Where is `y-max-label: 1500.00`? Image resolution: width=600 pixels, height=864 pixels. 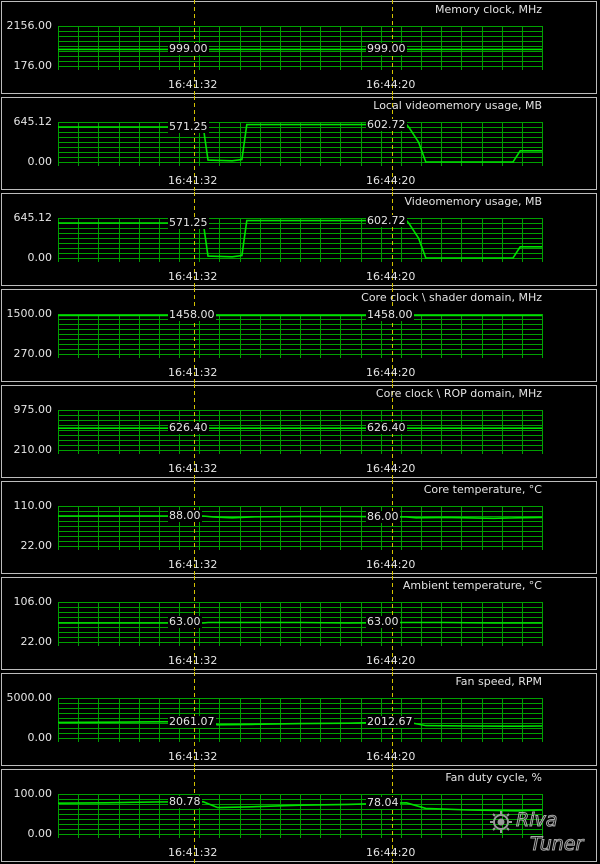 y-max-label: 1500.00 is located at coordinates (29, 313).